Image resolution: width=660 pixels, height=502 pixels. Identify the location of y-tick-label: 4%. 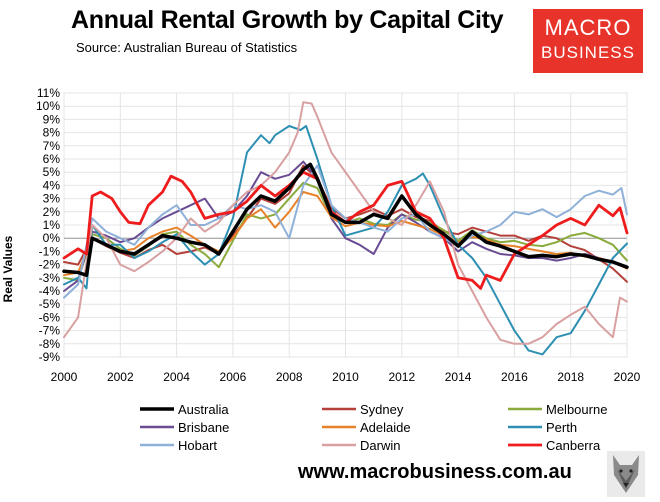
(52, 185).